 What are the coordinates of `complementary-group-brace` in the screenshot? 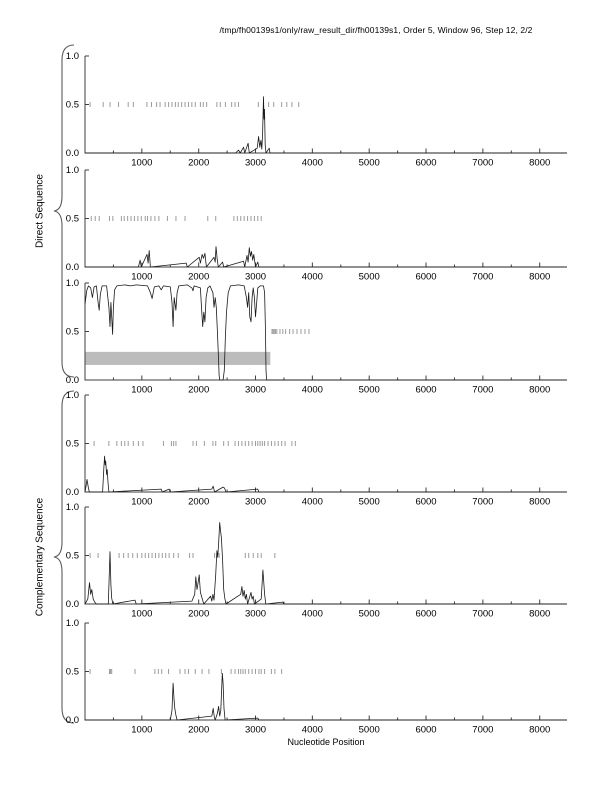 It's located at (64, 557).